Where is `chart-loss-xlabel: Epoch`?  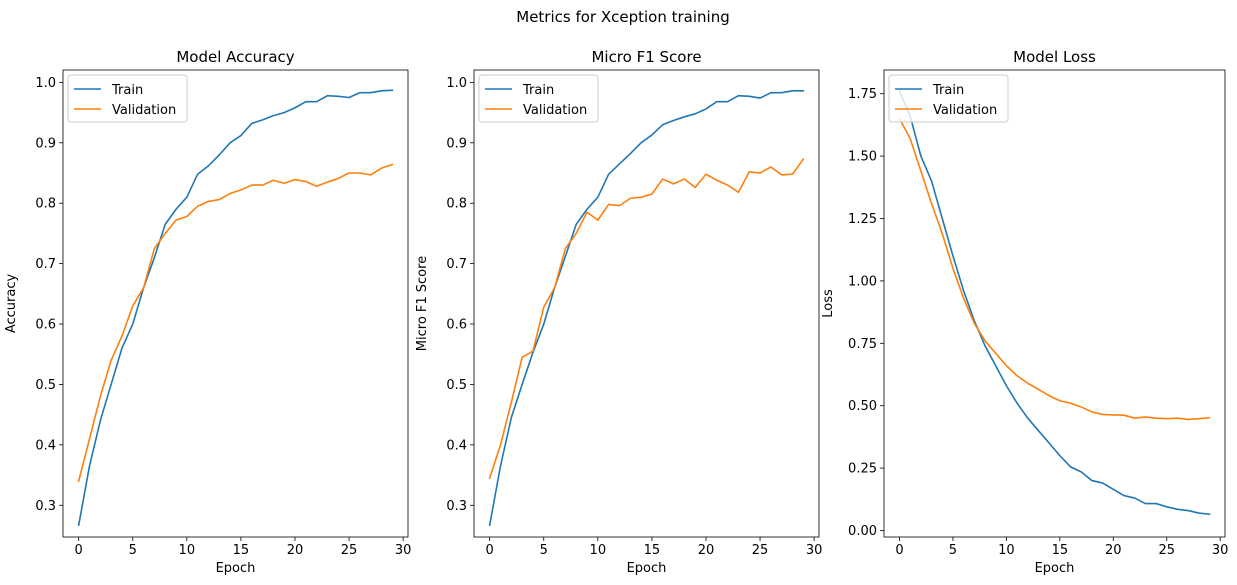
chart-loss-xlabel: Epoch is located at coordinates (1055, 568).